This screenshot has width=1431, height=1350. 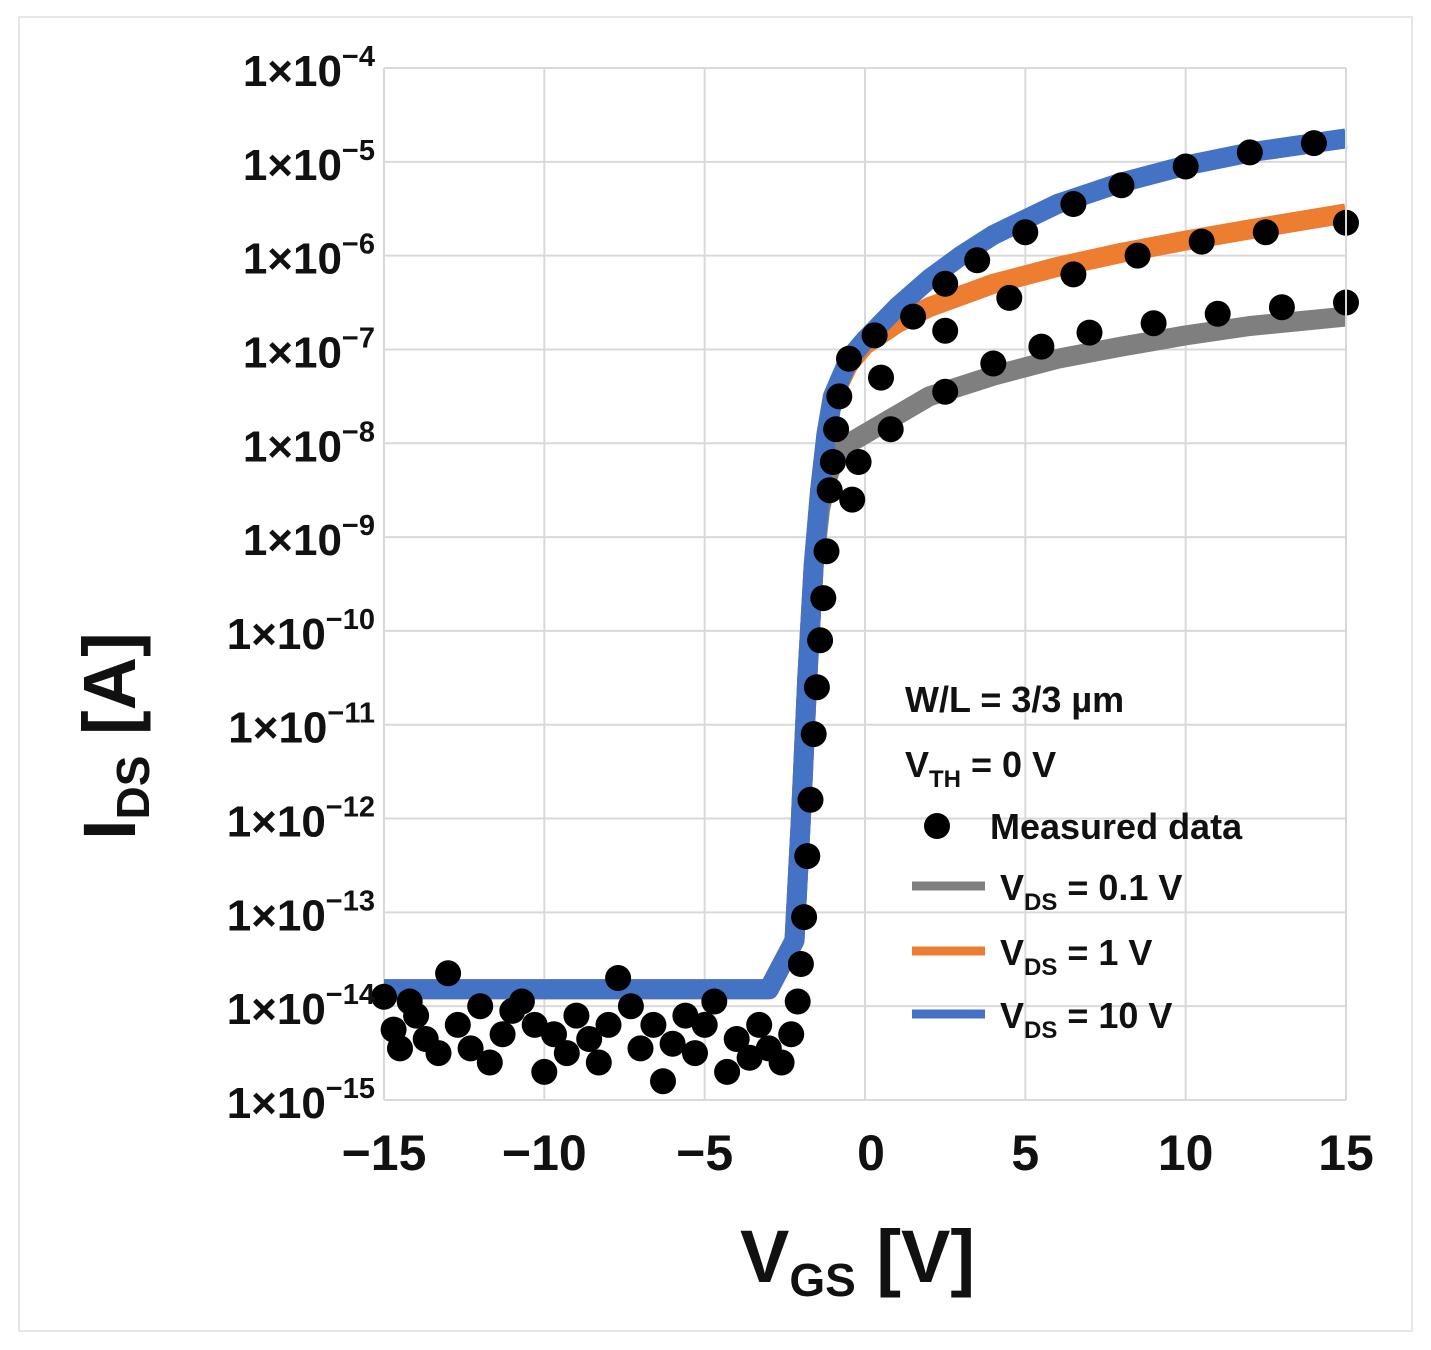 I want to click on x-tick-label: 15, so click(x=1346, y=1153).